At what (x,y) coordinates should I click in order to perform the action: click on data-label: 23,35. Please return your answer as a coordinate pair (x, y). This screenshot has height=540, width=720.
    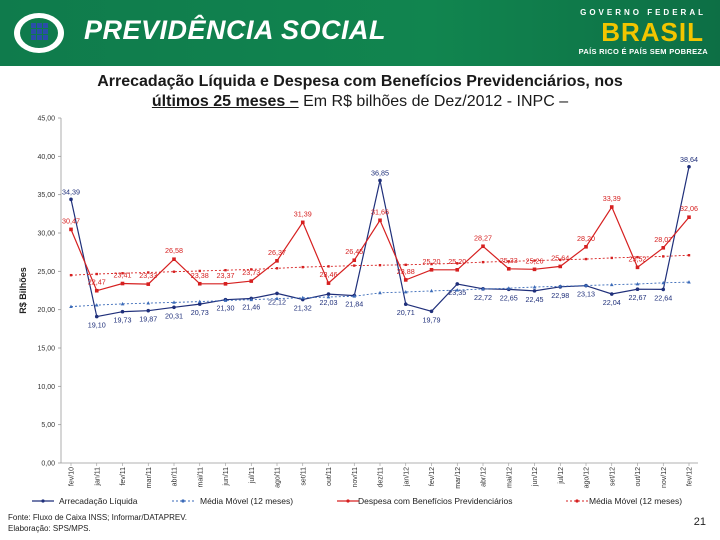
    Looking at the image, I should click on (457, 292).